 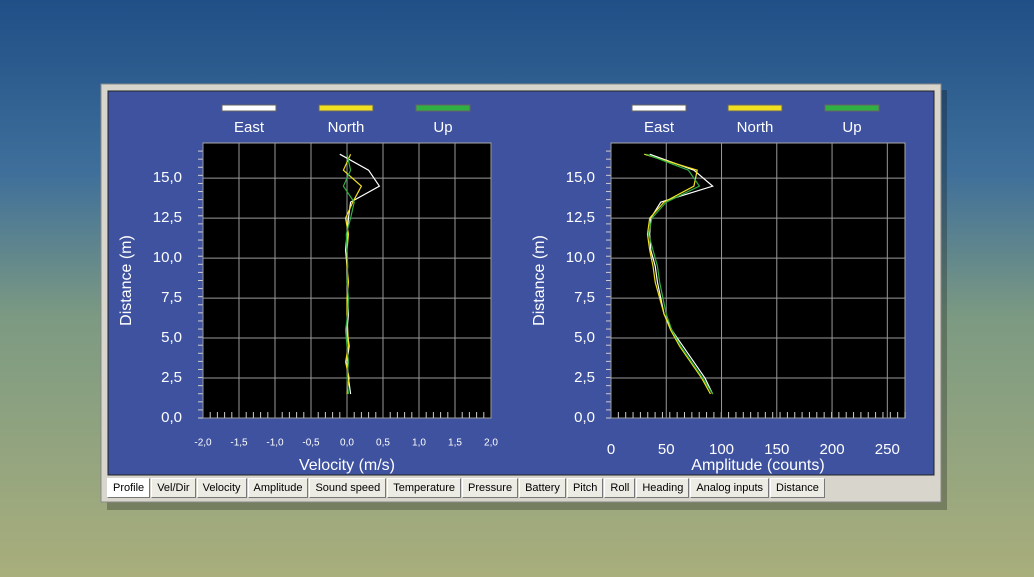 I want to click on tab: Vel/Dir, so click(x=173, y=488).